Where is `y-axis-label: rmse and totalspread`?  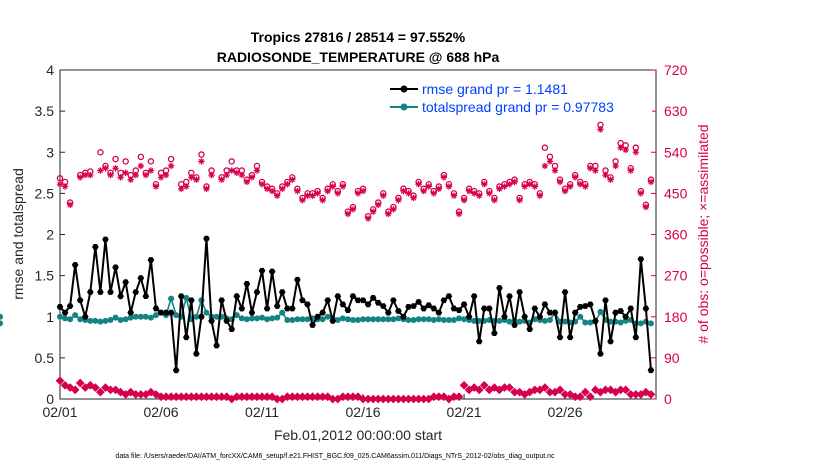
y-axis-label: rmse and totalspread is located at coordinates (18, 234).